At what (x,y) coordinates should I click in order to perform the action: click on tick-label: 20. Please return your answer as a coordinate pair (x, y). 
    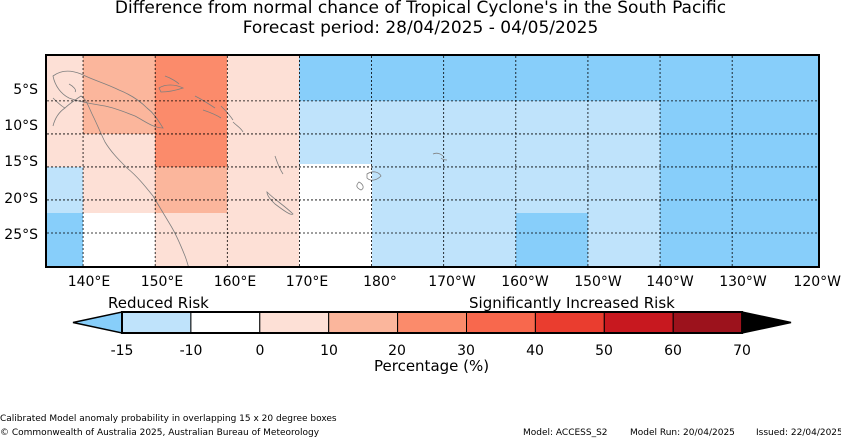
    Looking at the image, I should click on (397, 351).